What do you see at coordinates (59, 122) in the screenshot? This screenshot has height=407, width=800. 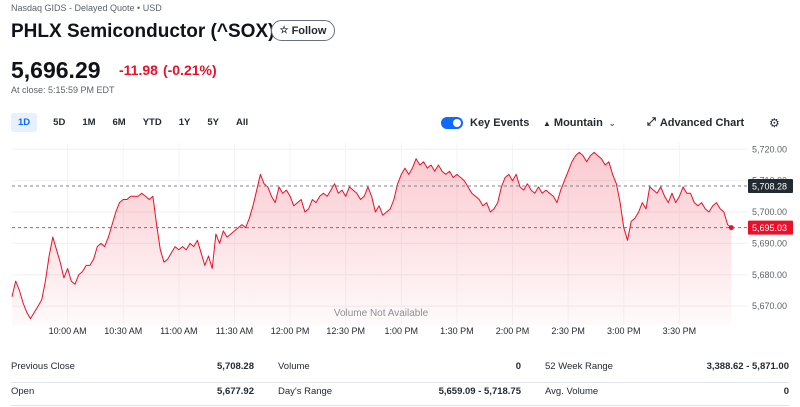 I see `range-5d: 5D` at bounding box center [59, 122].